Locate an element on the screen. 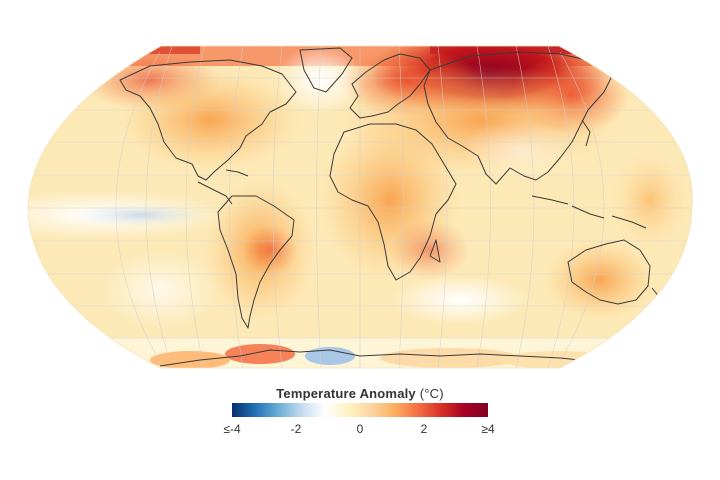 This screenshot has height=480, width=720. australia-outline is located at coordinates (609, 272).